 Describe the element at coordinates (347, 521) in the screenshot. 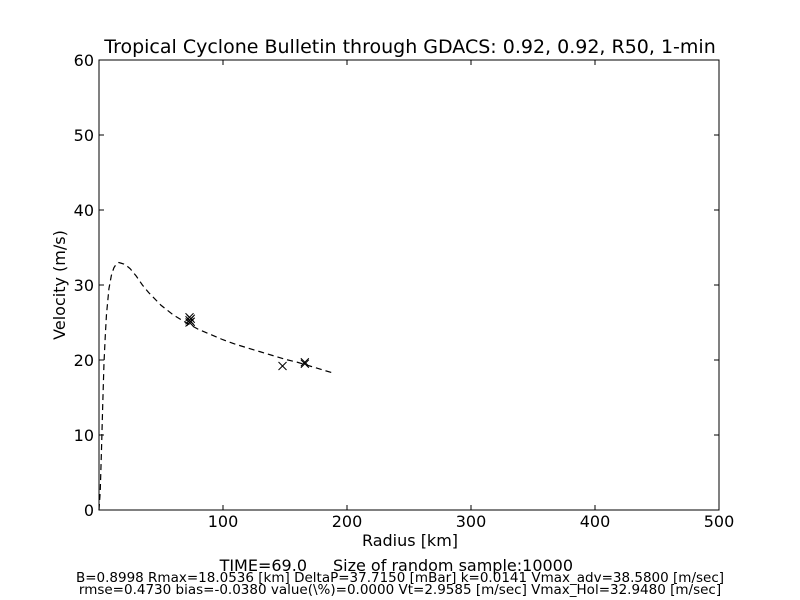

I see `x-tick-label: 200` at that location.